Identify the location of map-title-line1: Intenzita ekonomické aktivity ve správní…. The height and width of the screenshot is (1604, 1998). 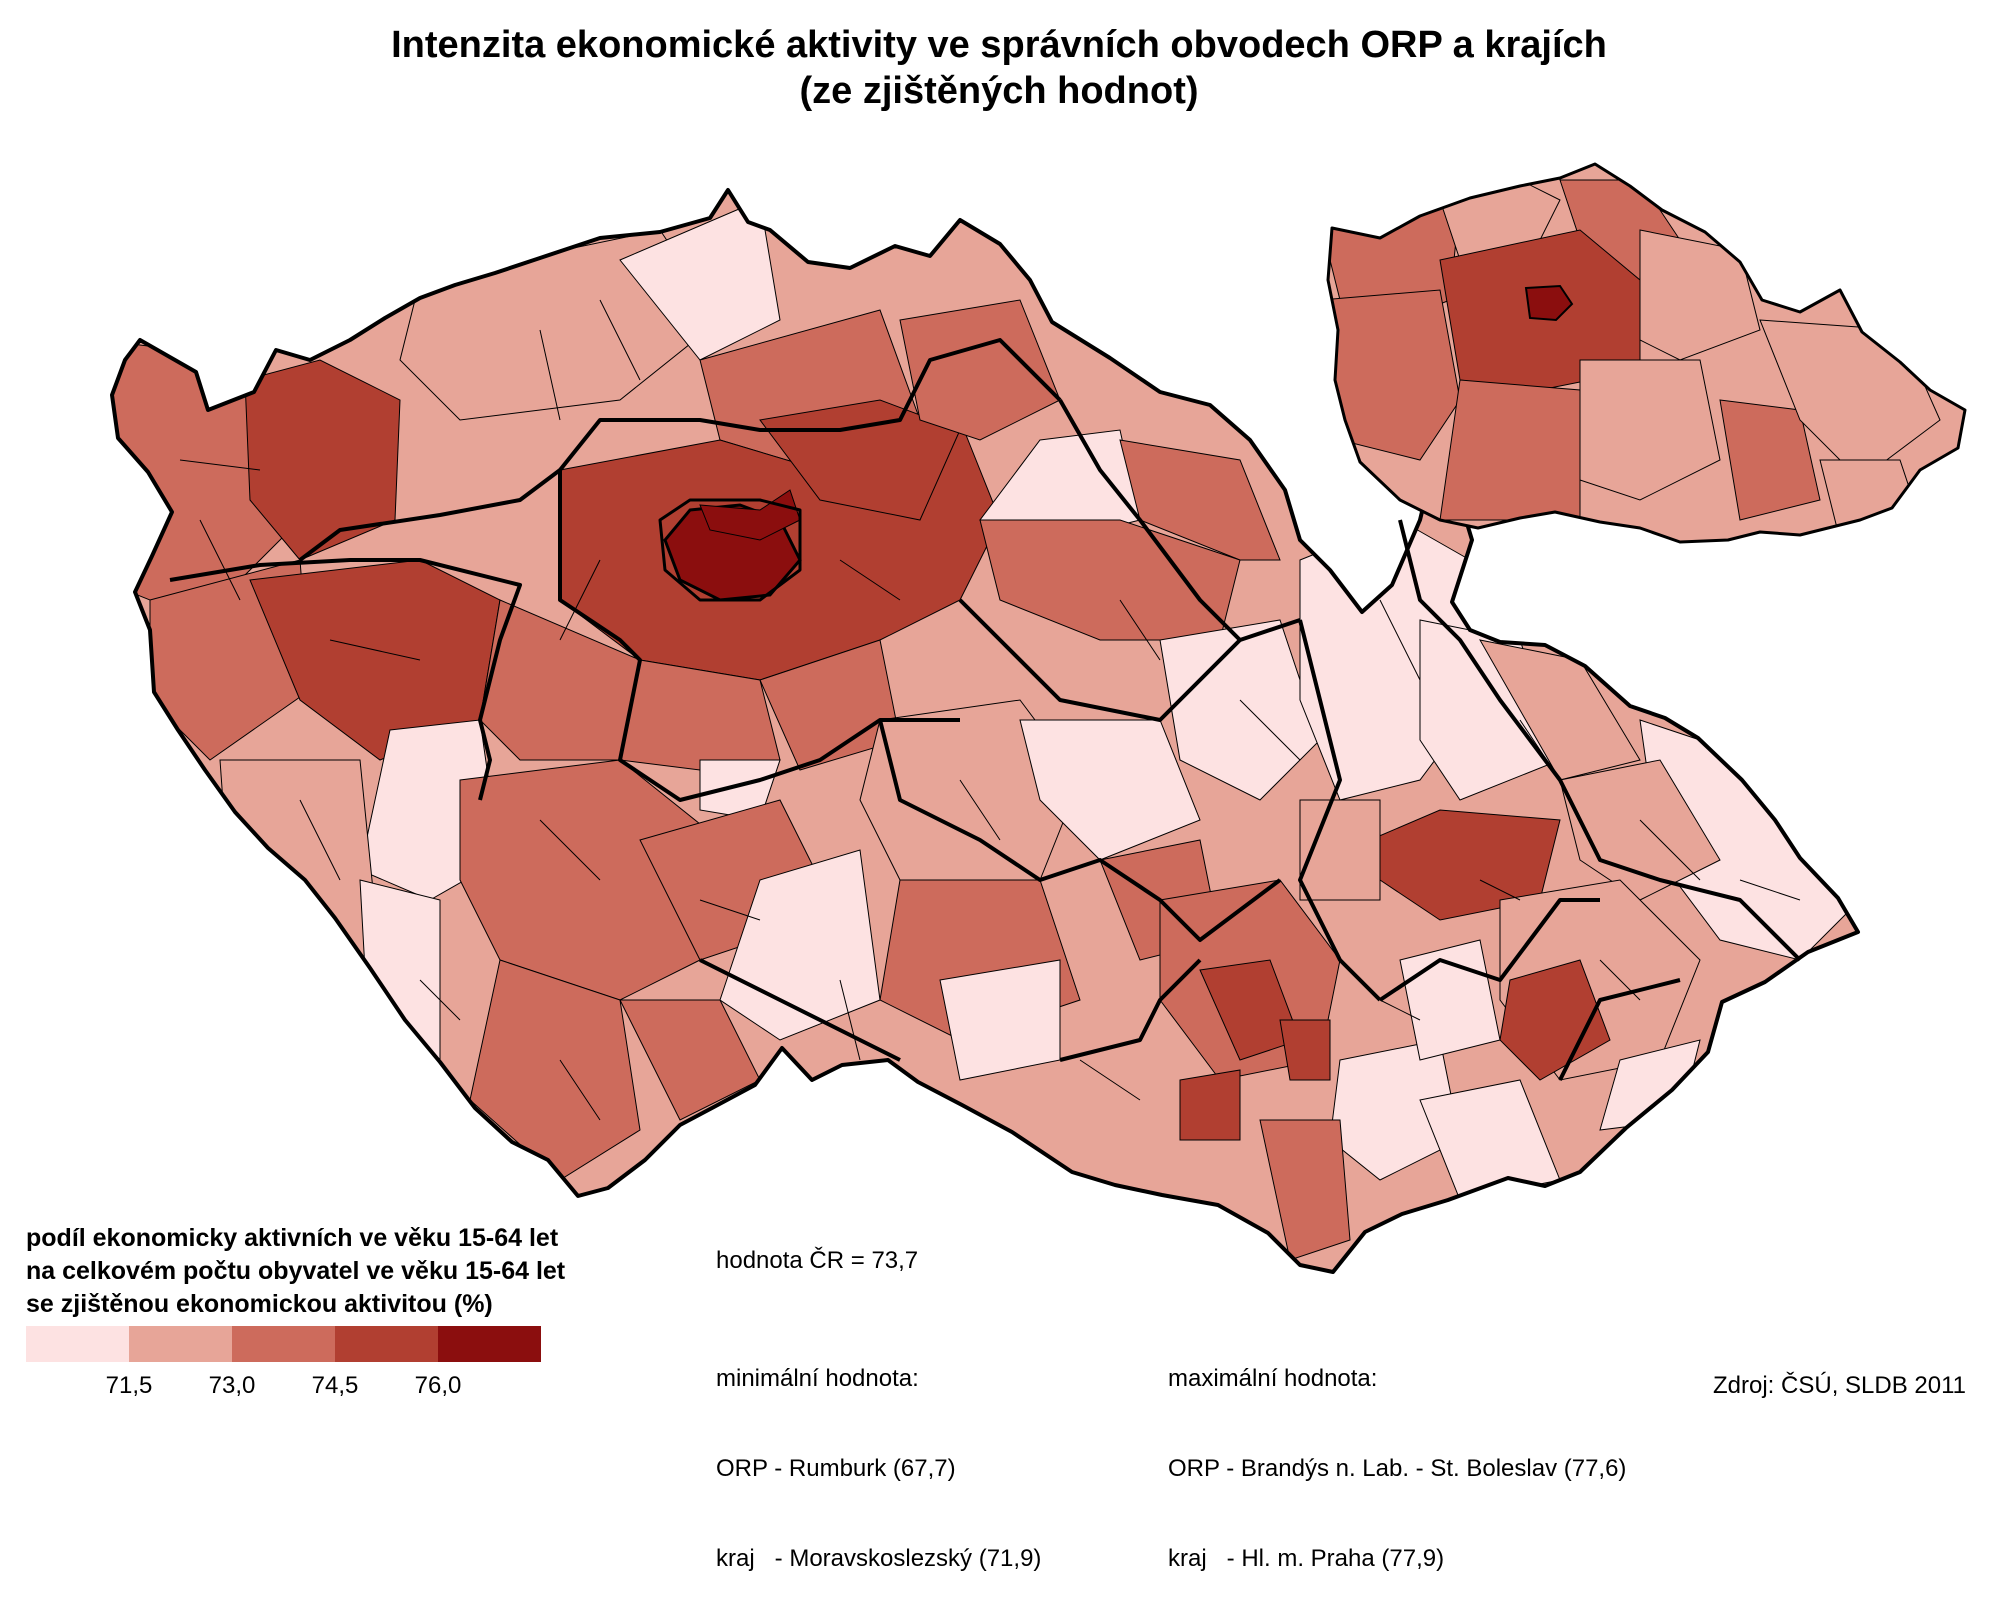
(999, 45).